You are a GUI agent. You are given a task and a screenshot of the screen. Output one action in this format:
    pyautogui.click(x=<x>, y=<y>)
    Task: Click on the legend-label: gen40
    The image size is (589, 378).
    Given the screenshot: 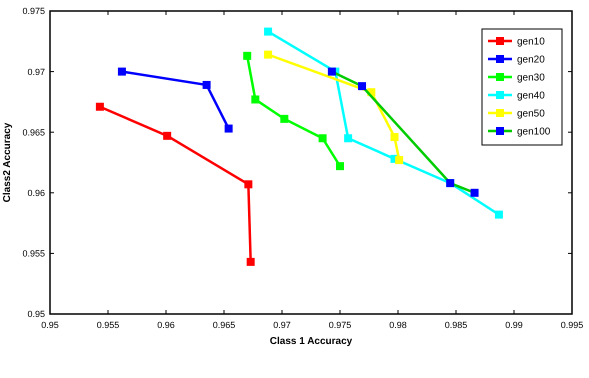 What is the action you would take?
    pyautogui.click(x=531, y=96)
    